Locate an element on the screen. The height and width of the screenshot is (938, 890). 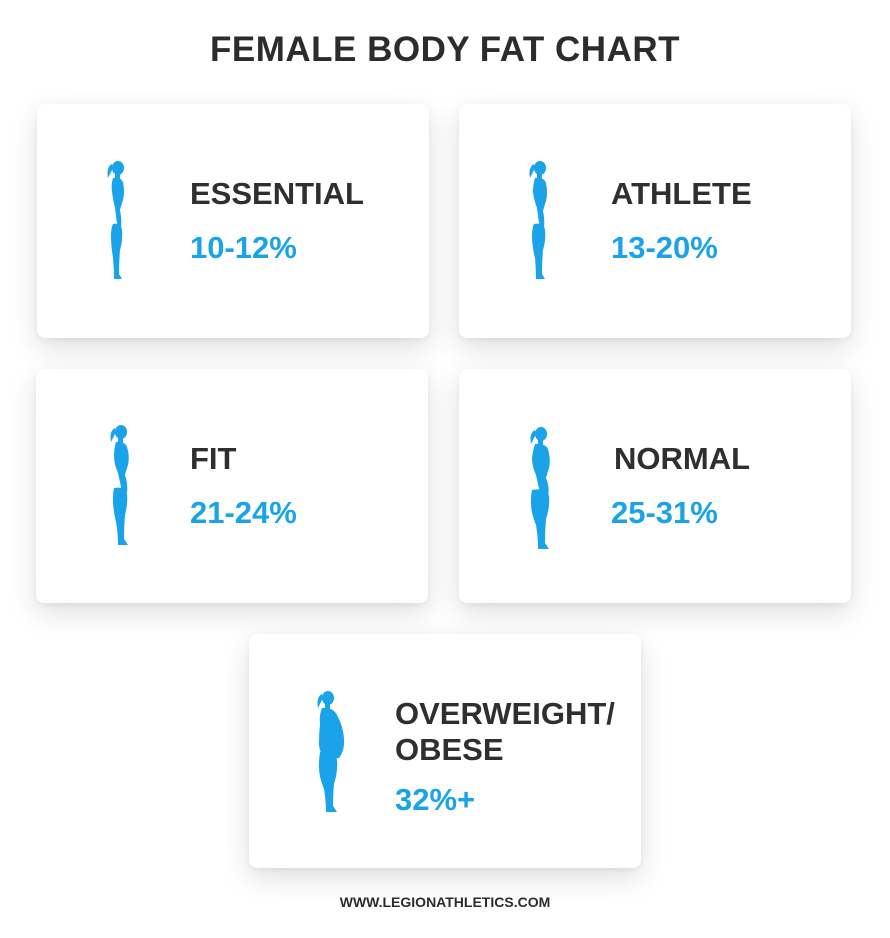
category-label: ESSENTIAL is located at coordinates (277, 193).